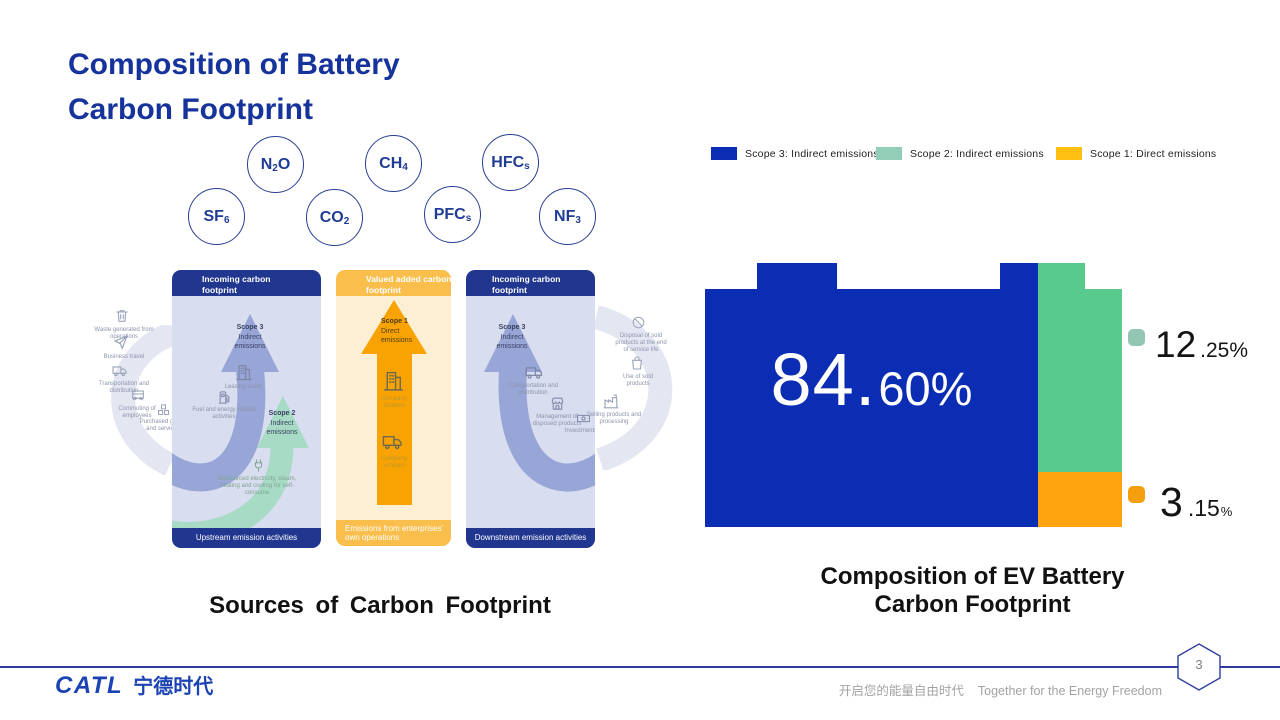 The image size is (1280, 720). Describe the element at coordinates (137, 412) in the screenshot. I see `upstream-item-label: Commuting of employees` at that location.